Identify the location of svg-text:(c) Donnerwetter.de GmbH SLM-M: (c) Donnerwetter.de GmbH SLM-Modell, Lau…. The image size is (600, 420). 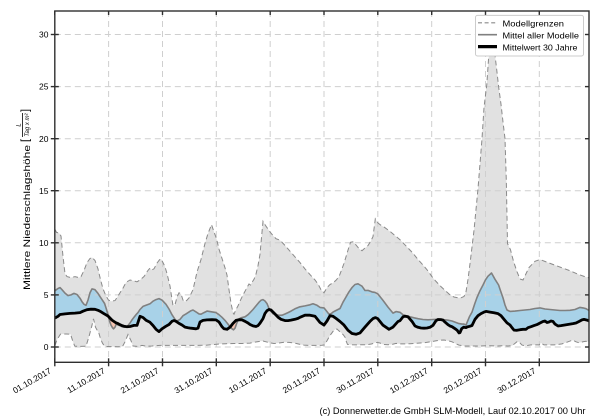
(453, 411).